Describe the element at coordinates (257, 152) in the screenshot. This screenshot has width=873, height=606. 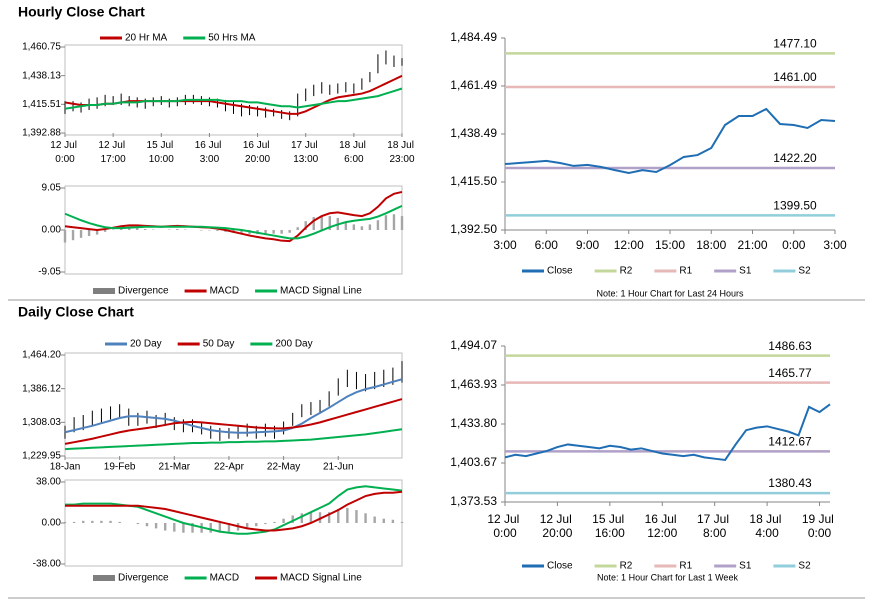
I see `x-tick-label: 16 Jul 20:00` at that location.